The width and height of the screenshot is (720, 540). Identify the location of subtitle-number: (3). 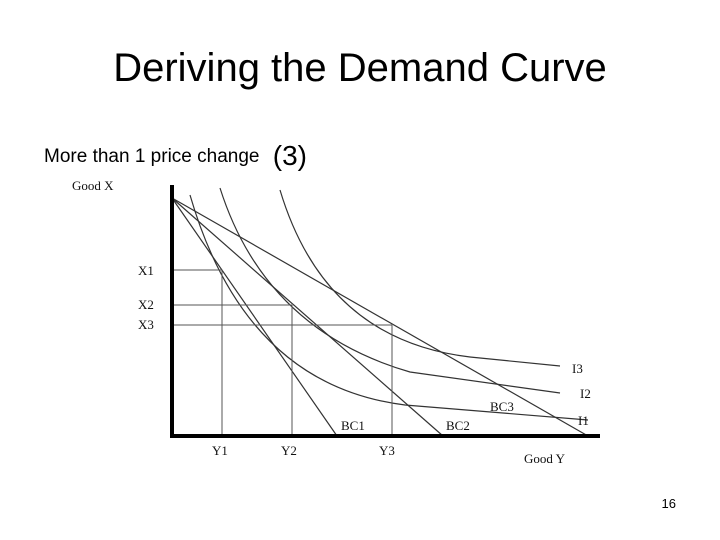
(289, 155).